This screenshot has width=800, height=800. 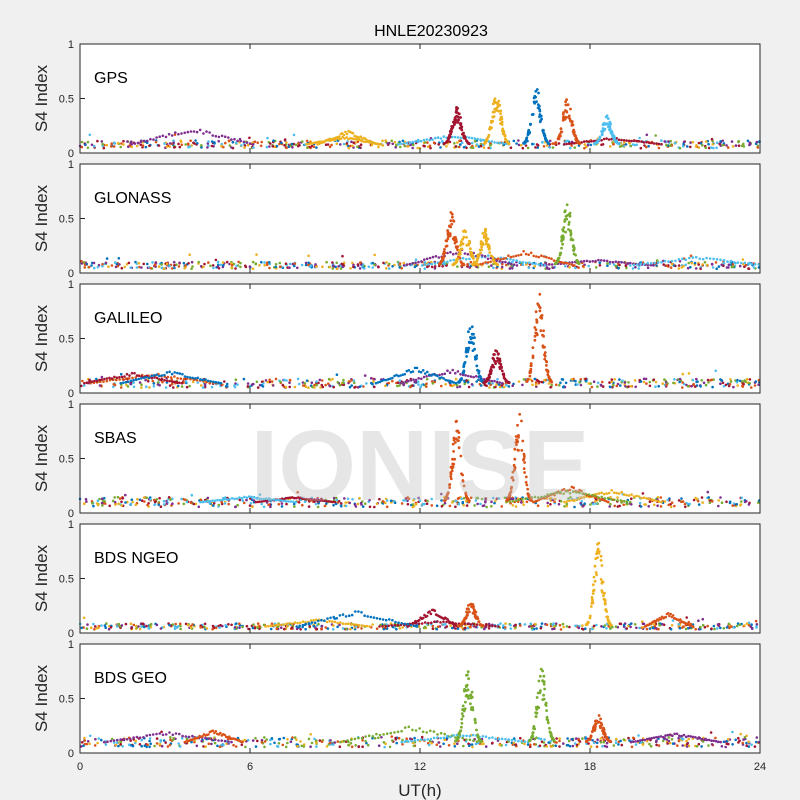 I want to click on plot-area, so click(x=420, y=698).